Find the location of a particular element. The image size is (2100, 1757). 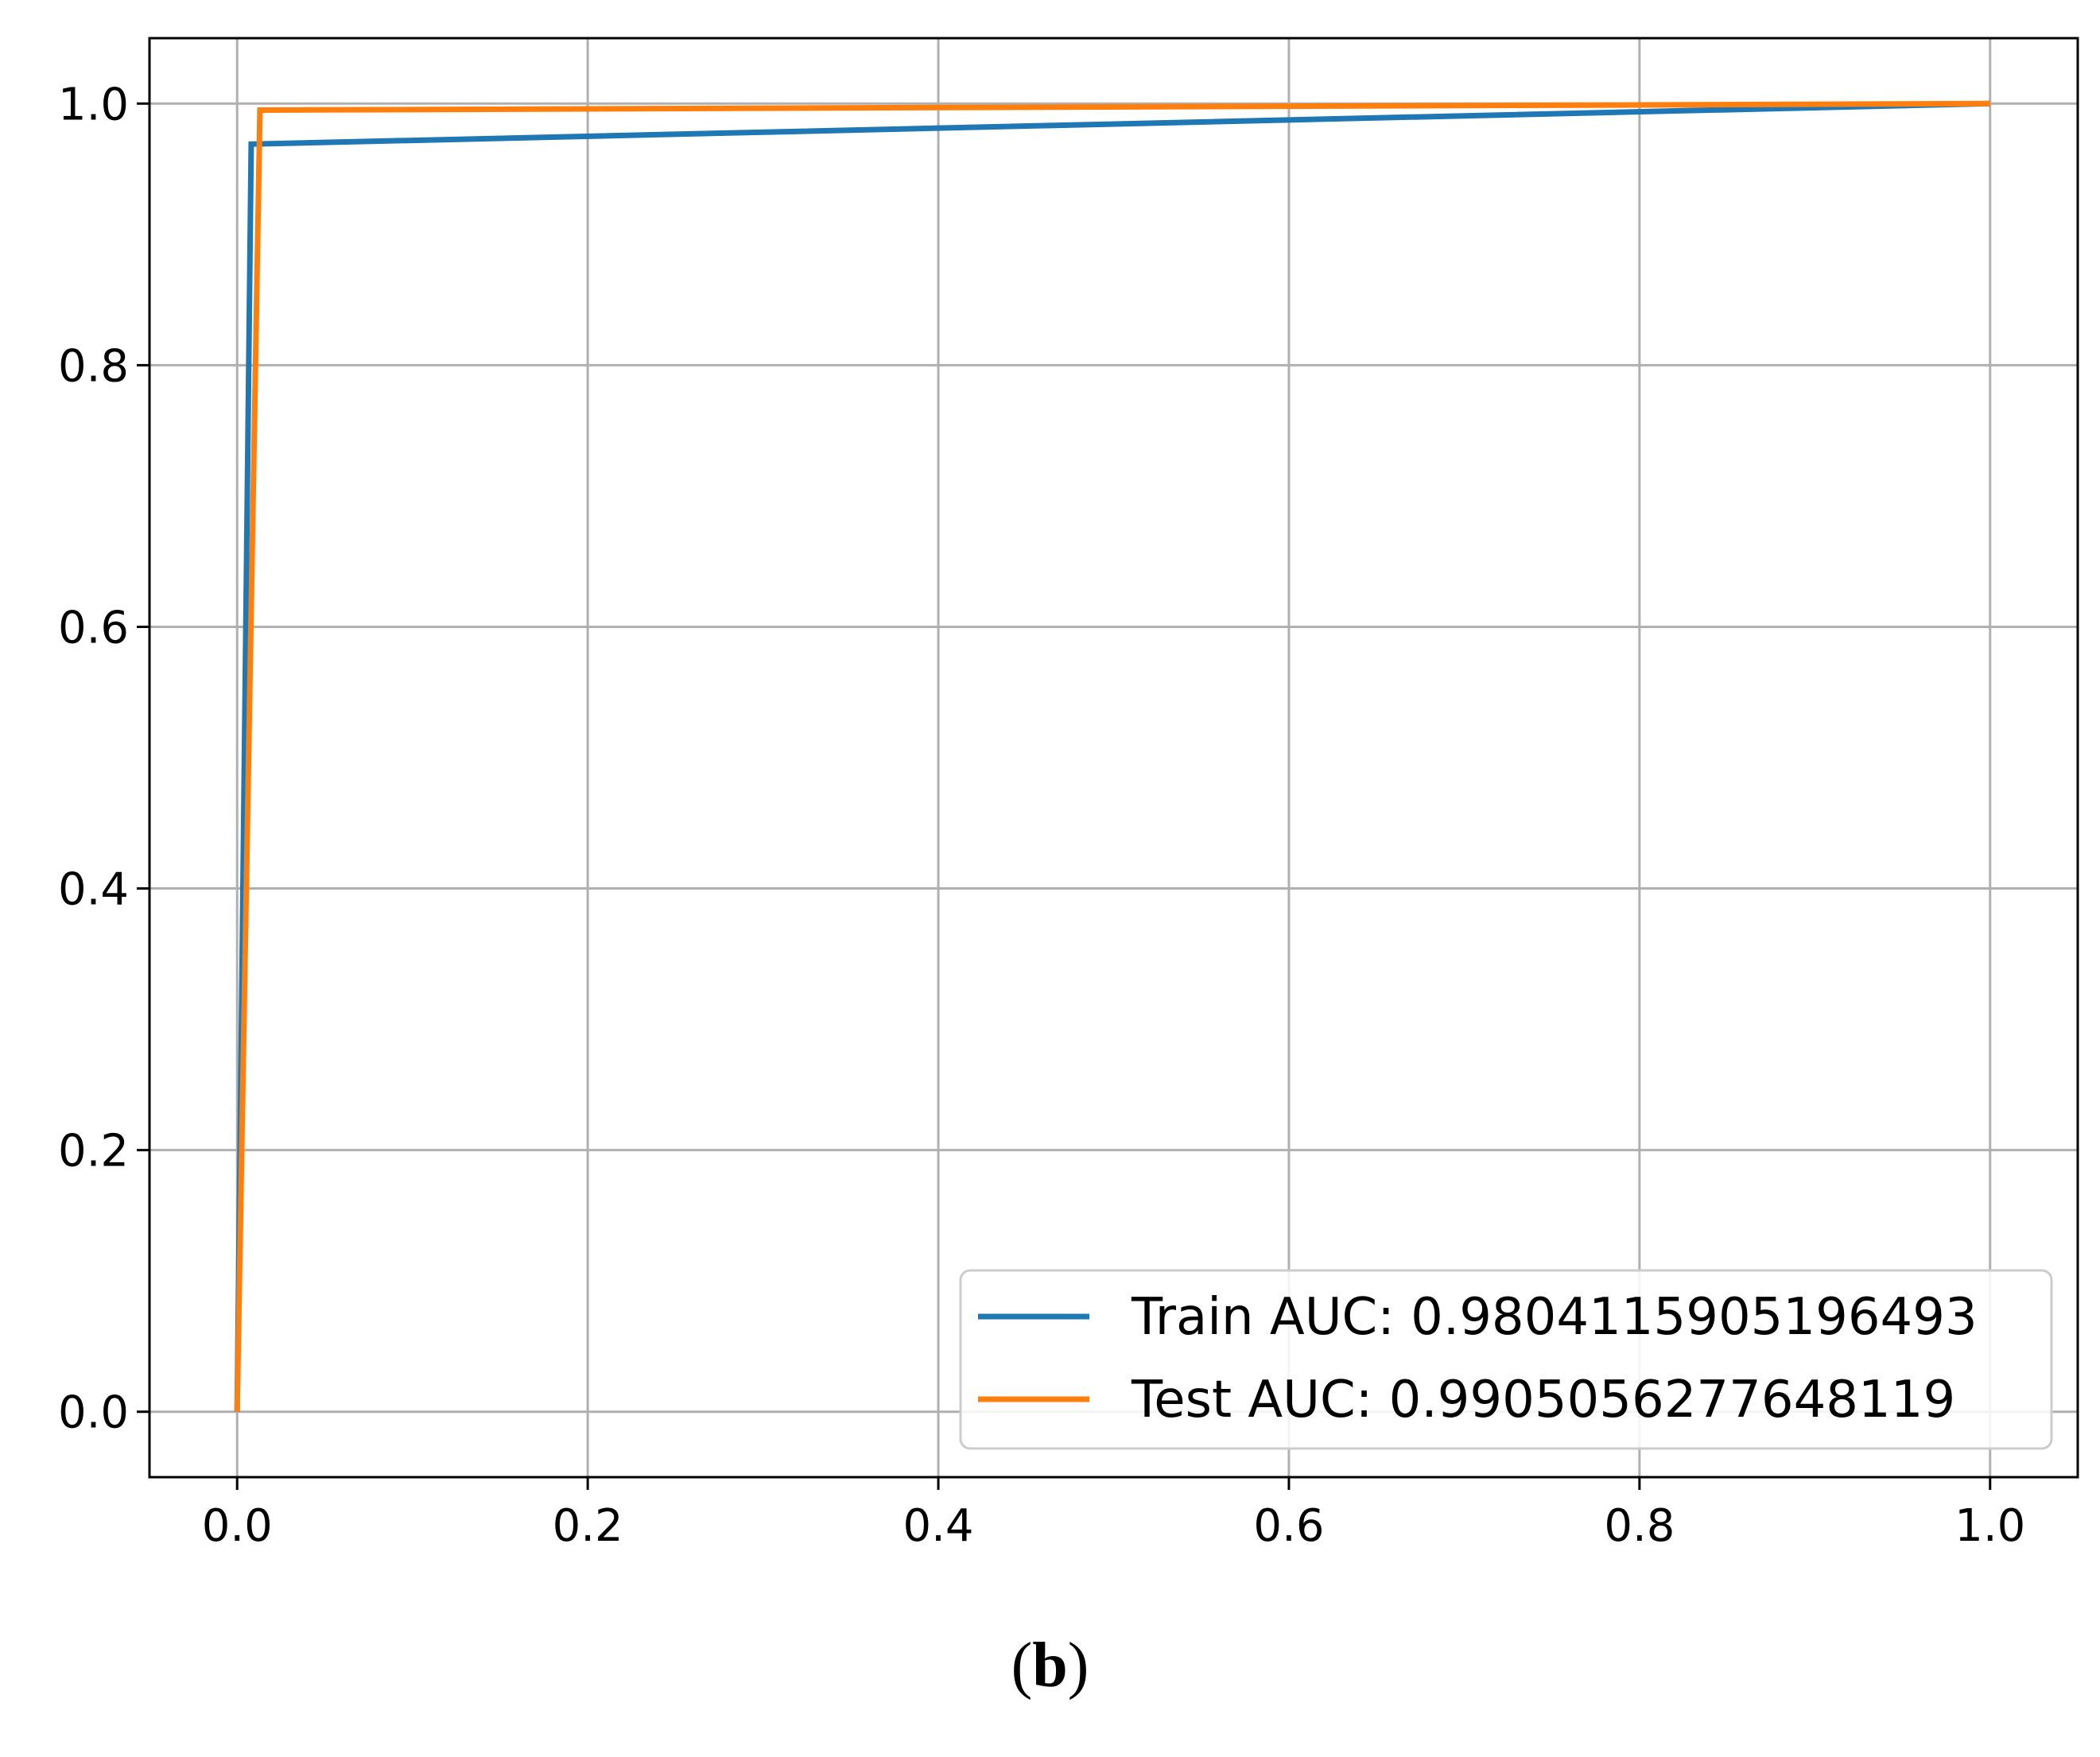

panel-label-letter: b is located at coordinates (1050, 1666).